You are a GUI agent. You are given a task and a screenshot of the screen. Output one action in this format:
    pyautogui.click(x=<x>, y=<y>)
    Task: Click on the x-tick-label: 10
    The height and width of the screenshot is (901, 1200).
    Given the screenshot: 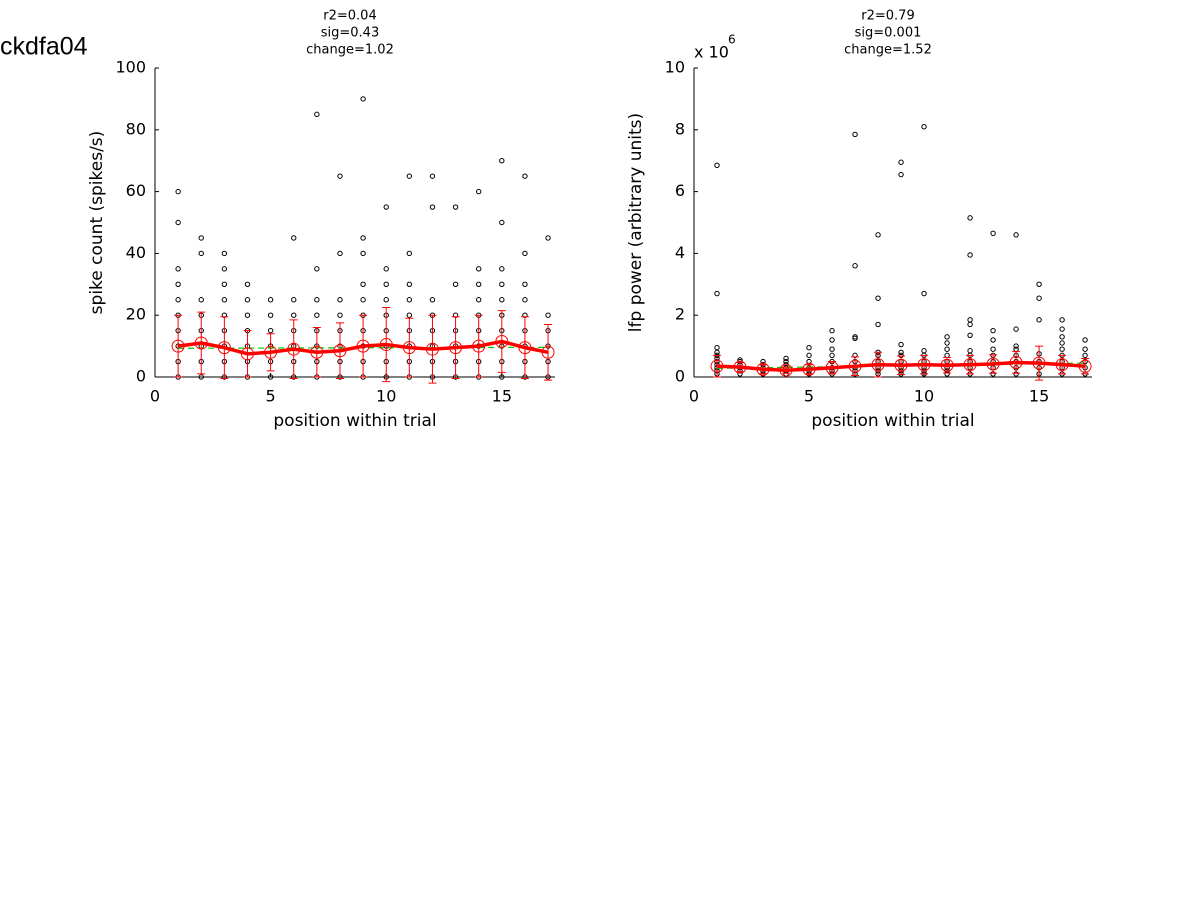 What is the action you would take?
    pyautogui.click(x=924, y=396)
    